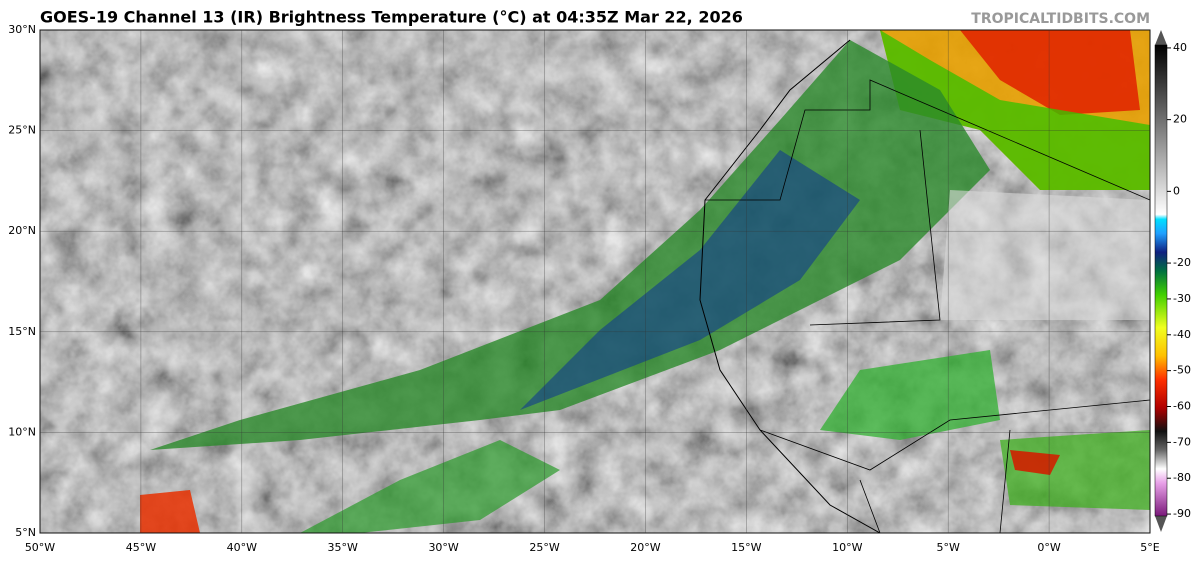  I want to click on lon-label: 20°W, so click(645, 547).